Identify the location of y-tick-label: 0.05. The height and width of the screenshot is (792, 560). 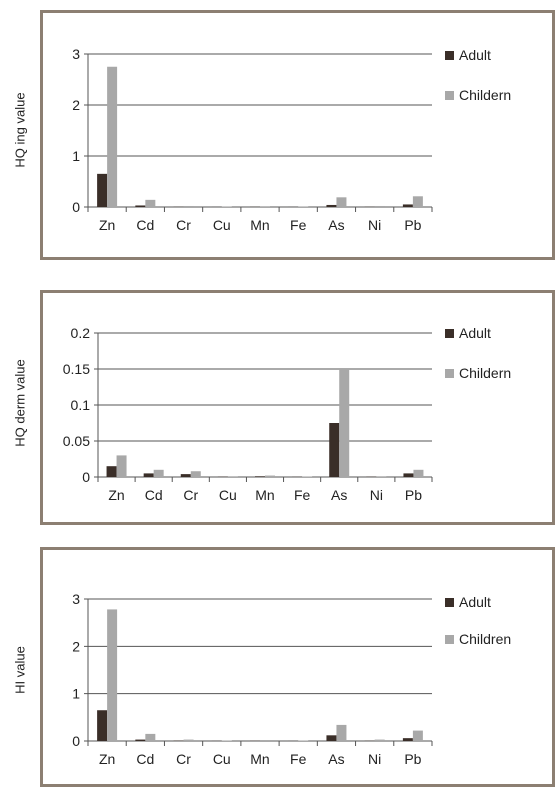
(76, 441).